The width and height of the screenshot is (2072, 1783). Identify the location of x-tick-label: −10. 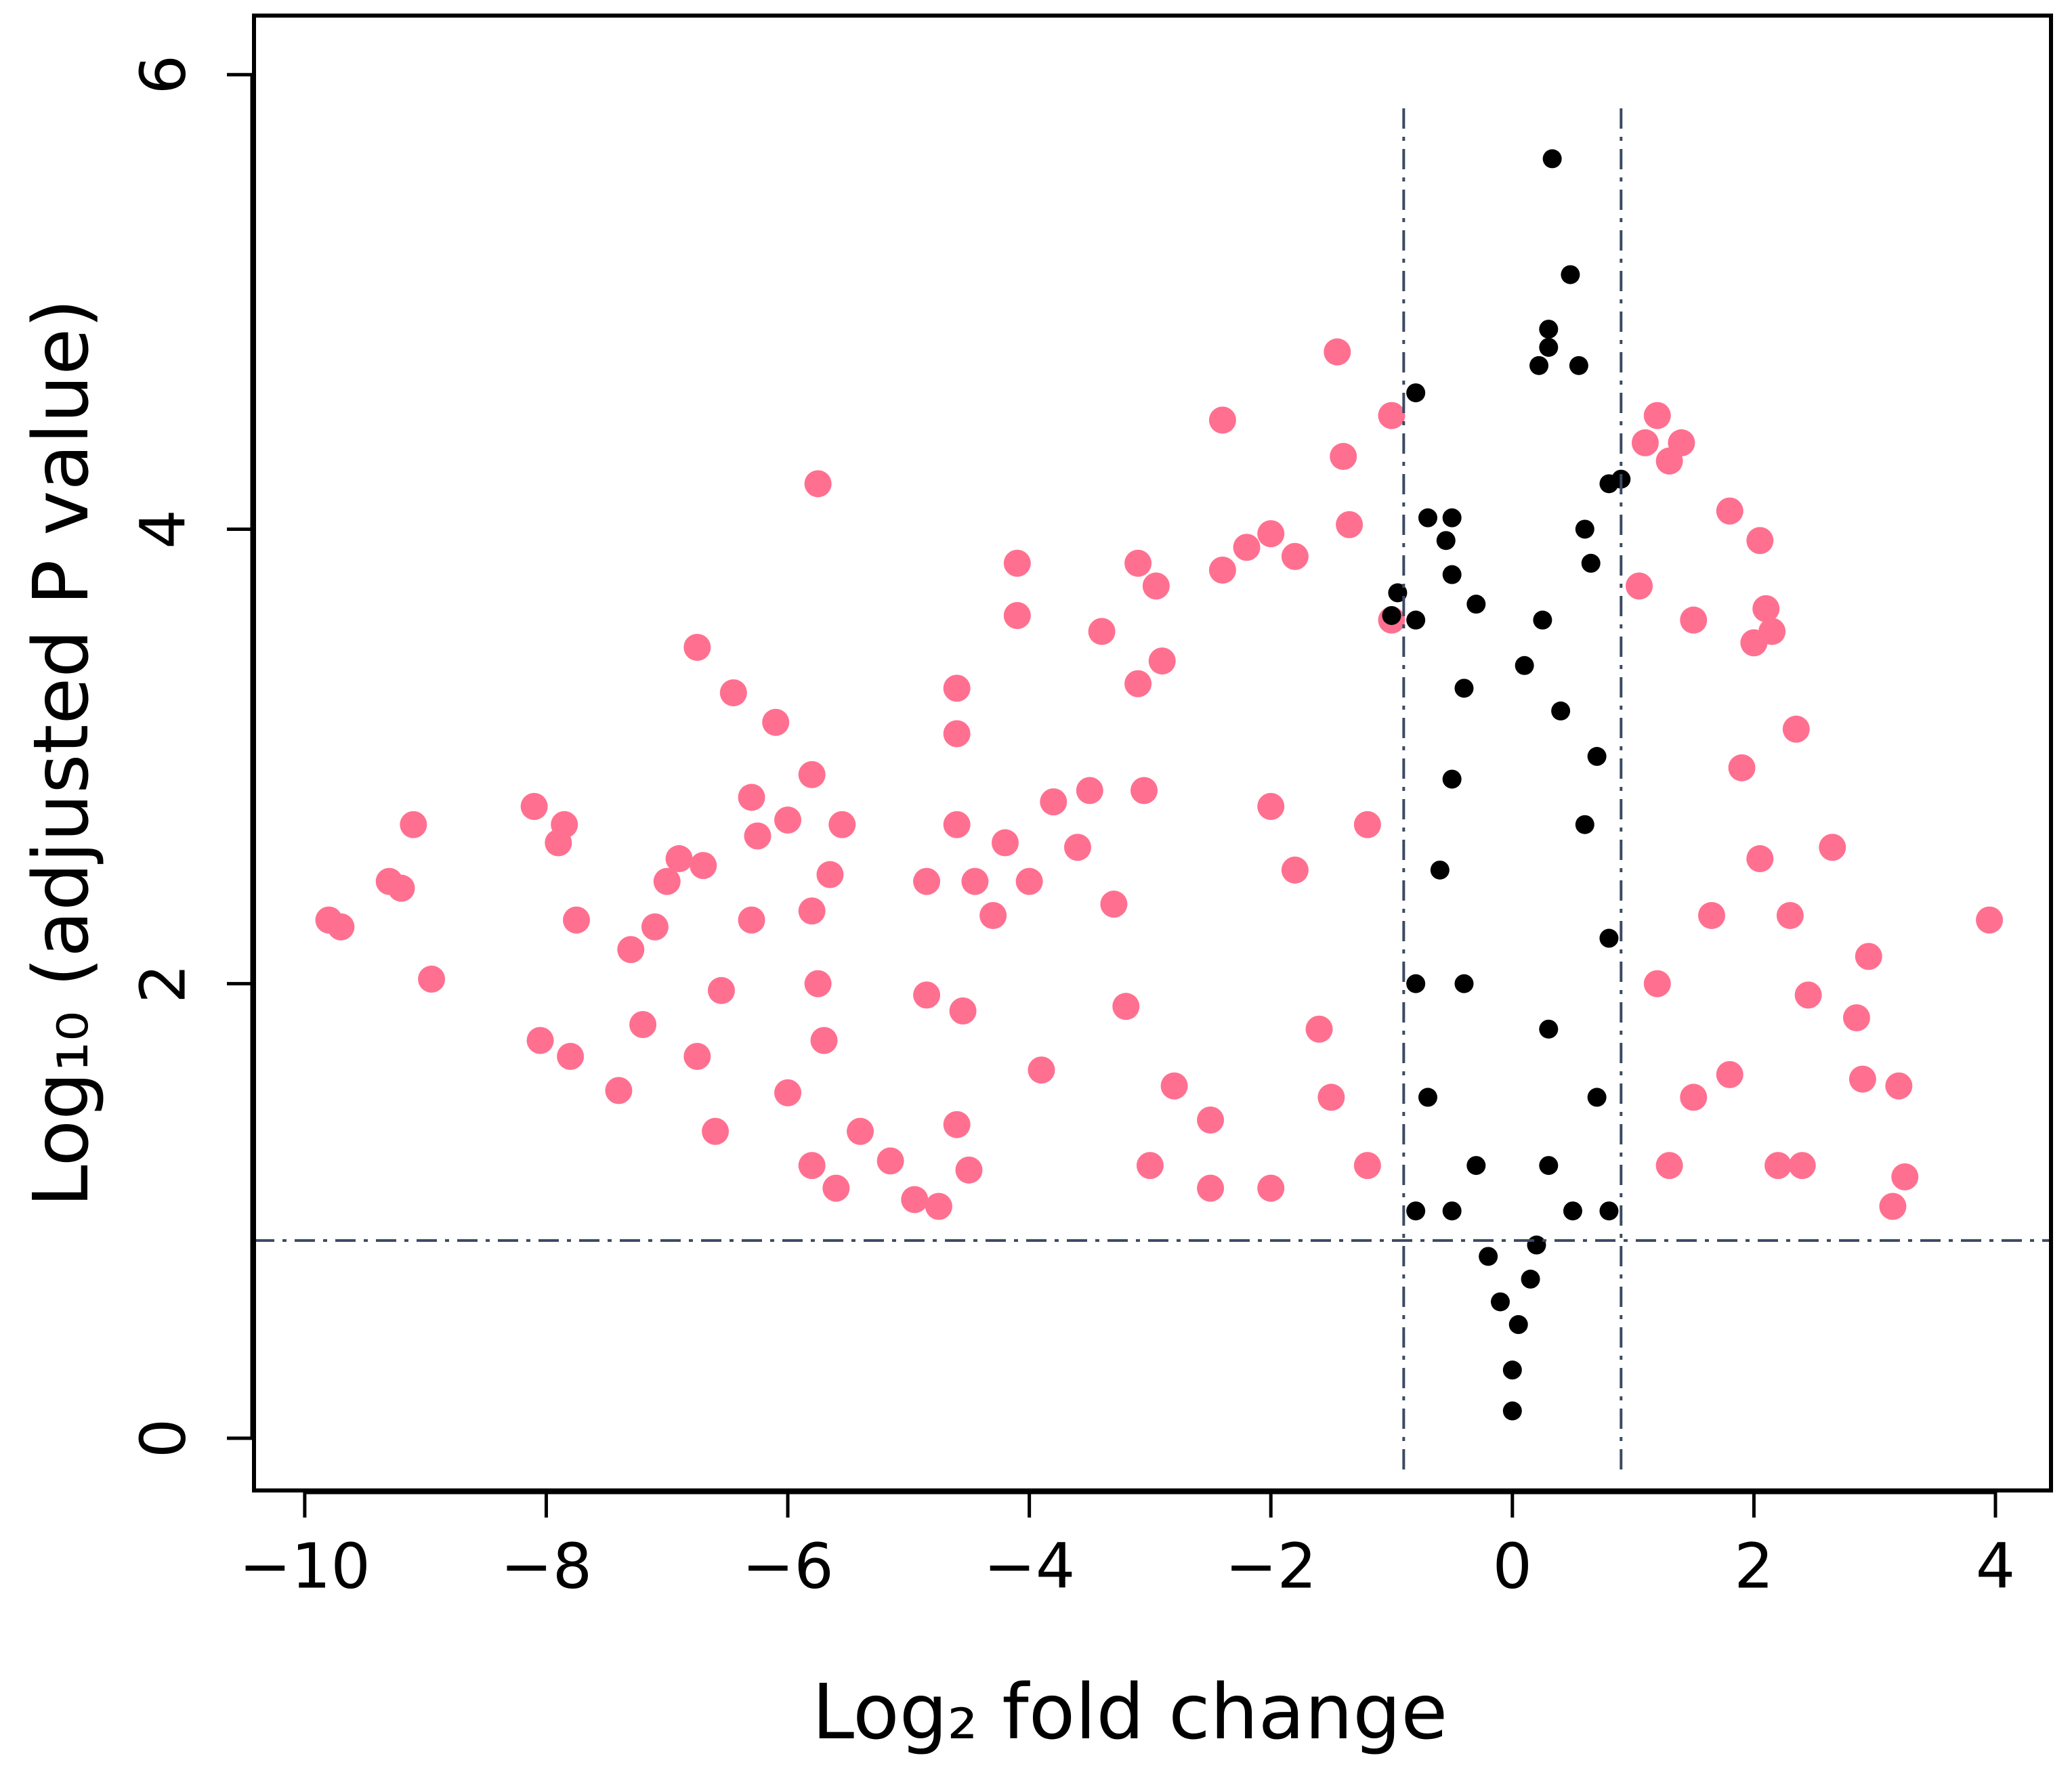
(305, 1566).